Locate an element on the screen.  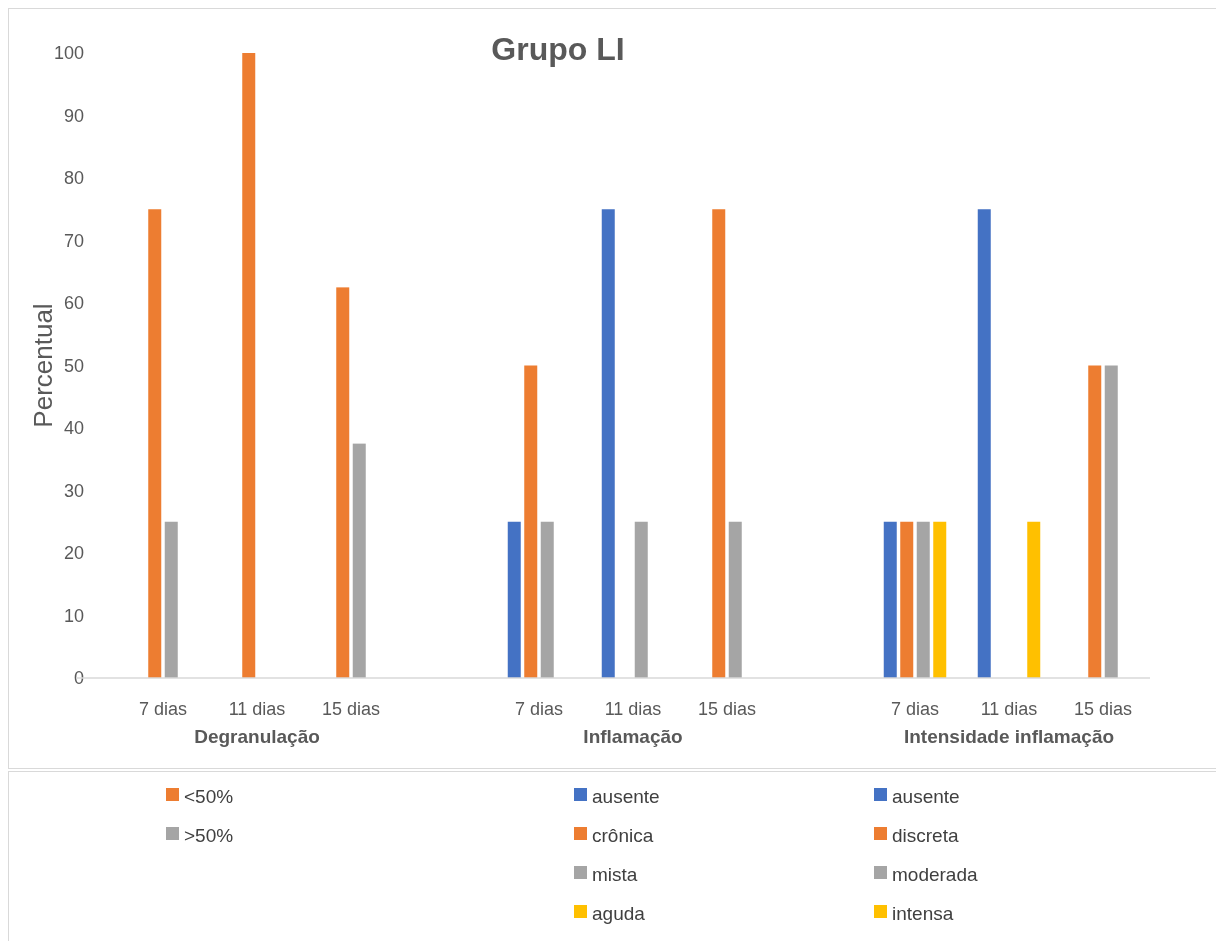
y-tick-label: 40 is located at coordinates (73, 428).